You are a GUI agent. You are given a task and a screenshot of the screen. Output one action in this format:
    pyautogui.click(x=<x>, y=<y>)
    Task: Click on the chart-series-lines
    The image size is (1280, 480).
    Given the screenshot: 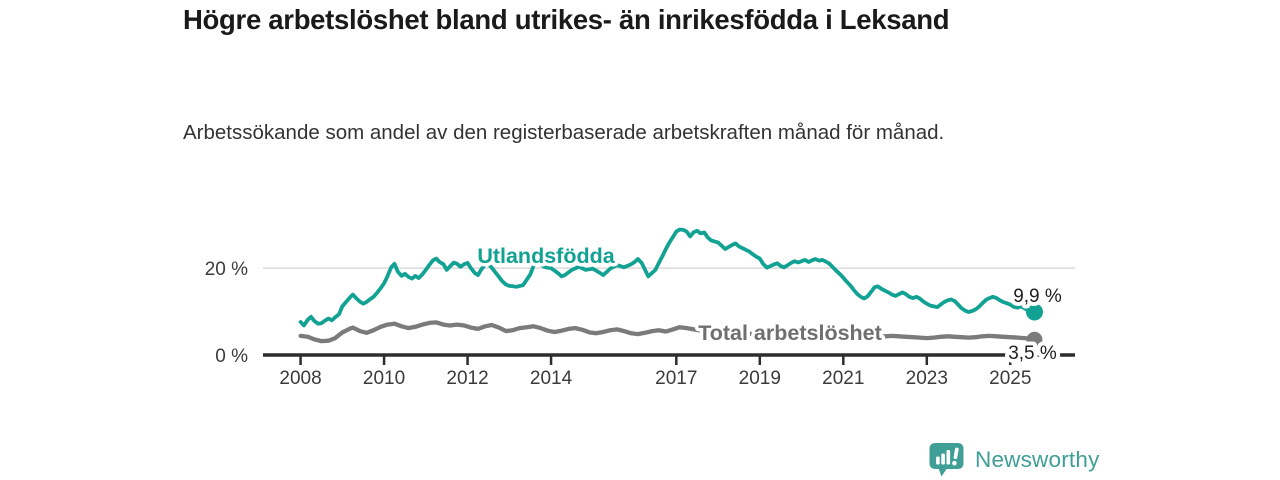 What is the action you would take?
    pyautogui.click(x=667, y=285)
    